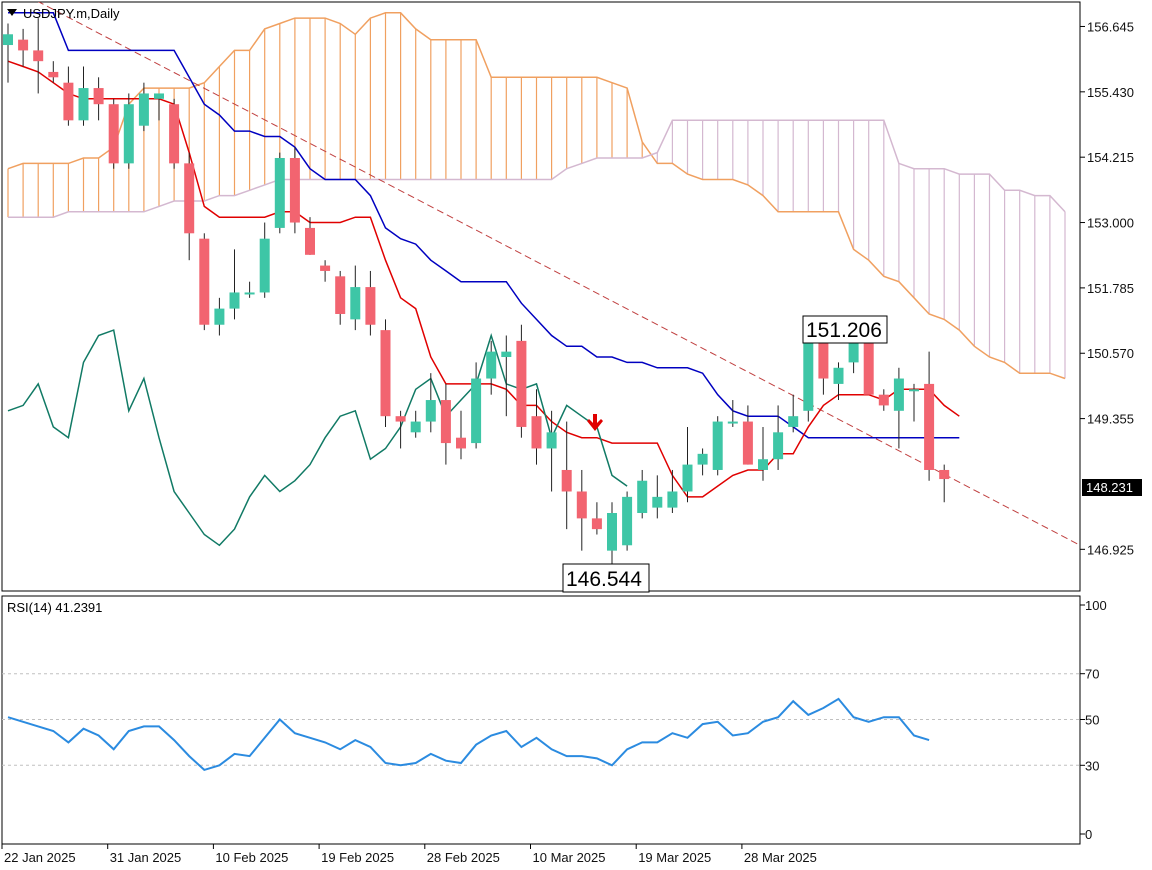 This screenshot has width=1152, height=870. What do you see at coordinates (12, 12) in the screenshot?
I see `symbol-dropdown-icon` at bounding box center [12, 12].